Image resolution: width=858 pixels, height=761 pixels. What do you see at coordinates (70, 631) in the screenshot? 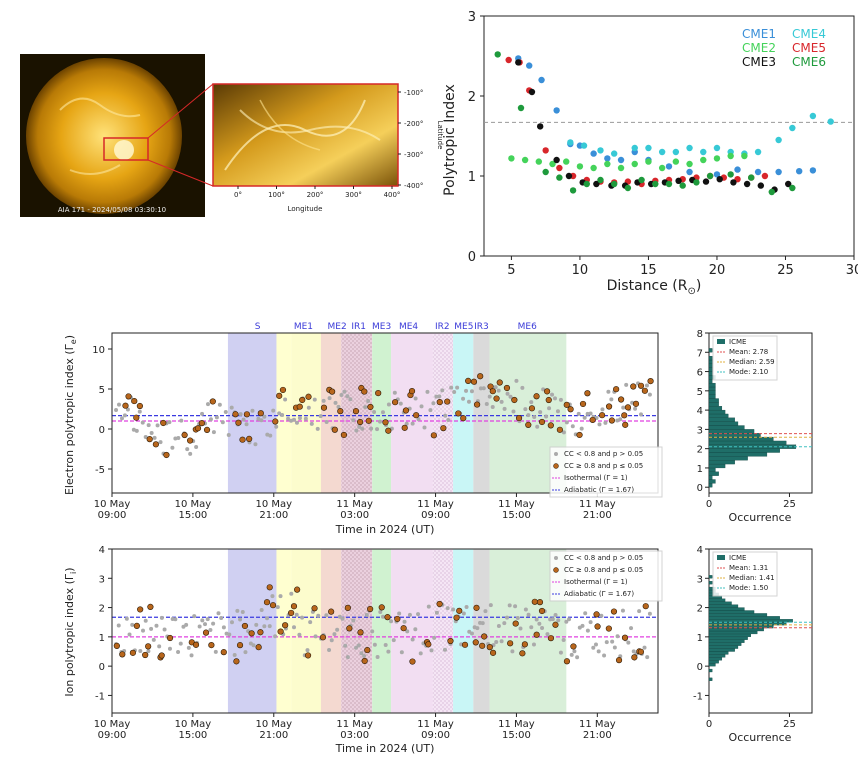
I see `ion-ylabel: Ion polytropic index (Γi)` at bounding box center [70, 631].